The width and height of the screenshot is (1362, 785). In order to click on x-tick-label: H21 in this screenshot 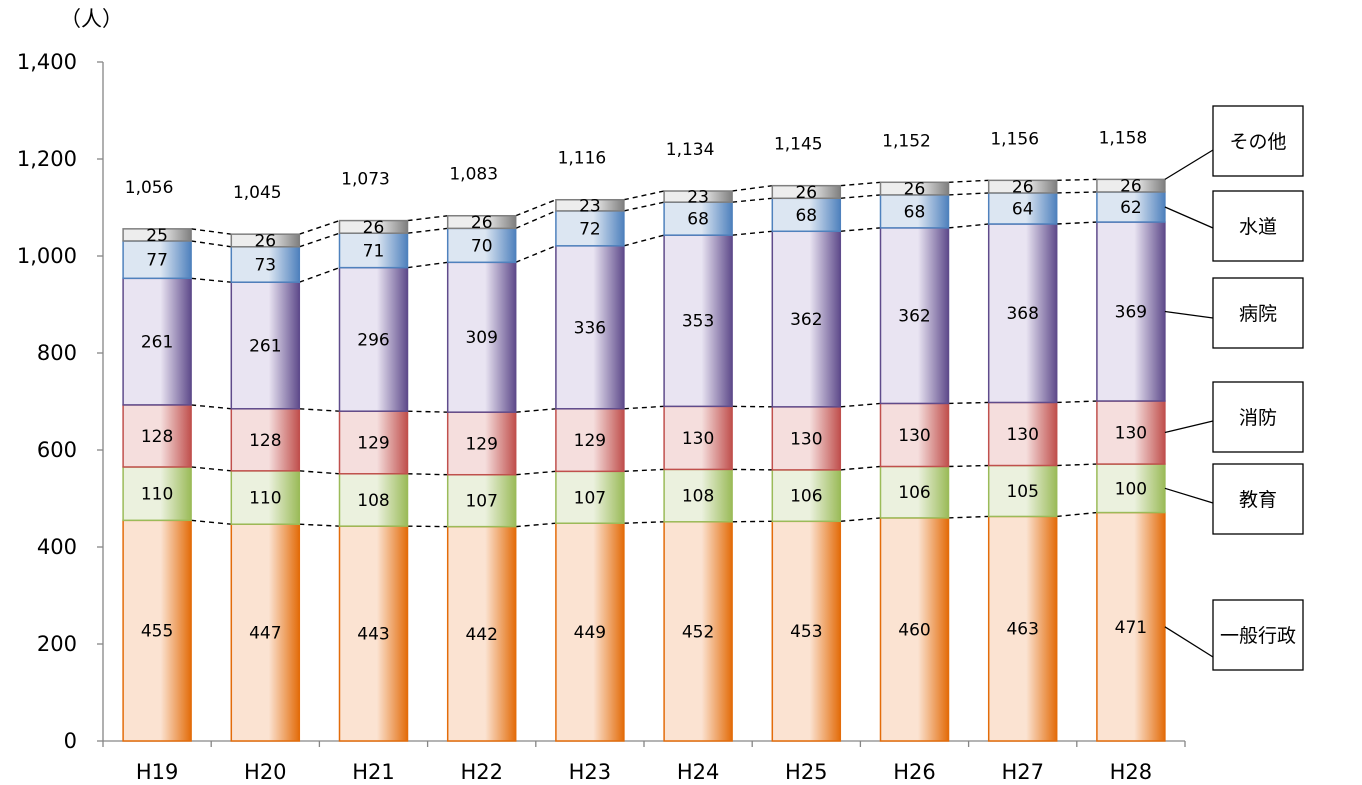, I will do `click(373, 772)`.